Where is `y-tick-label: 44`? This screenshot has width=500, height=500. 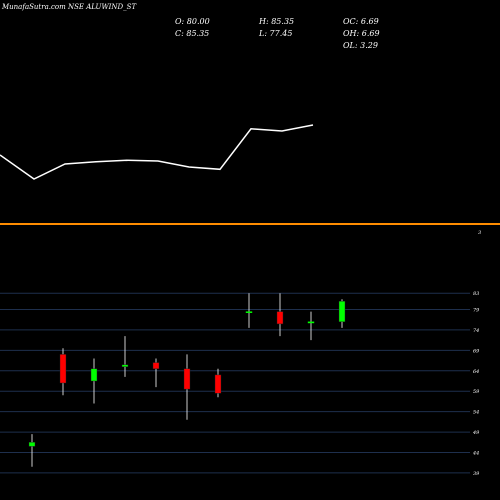
y-tick-label: 44 is located at coordinates (475, 454).